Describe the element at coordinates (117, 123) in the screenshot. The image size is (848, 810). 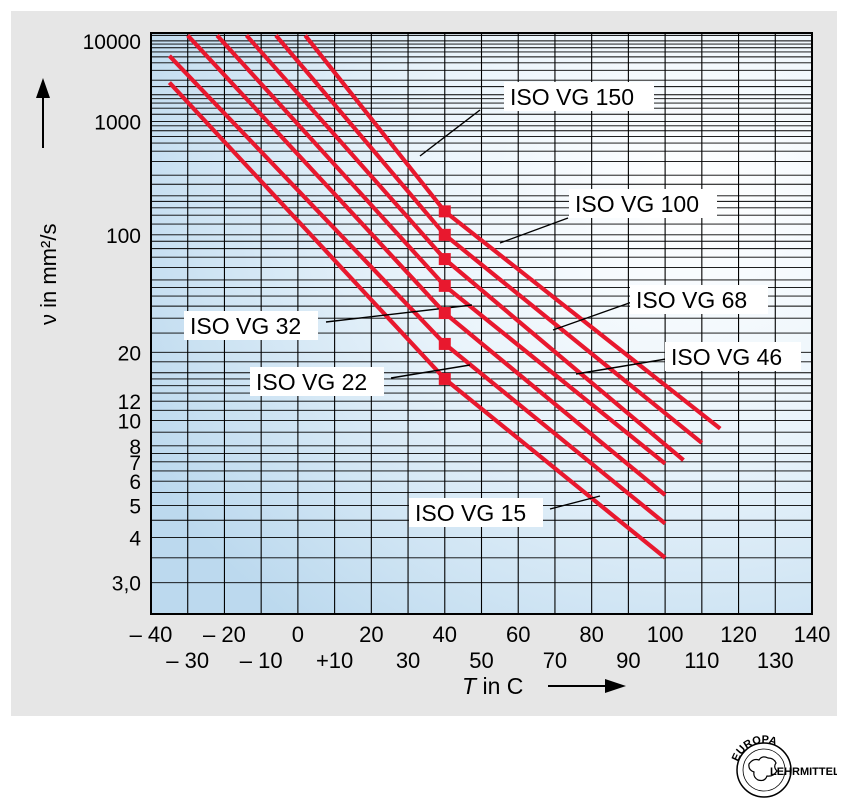
I see `y-tick-label: 1000` at that location.